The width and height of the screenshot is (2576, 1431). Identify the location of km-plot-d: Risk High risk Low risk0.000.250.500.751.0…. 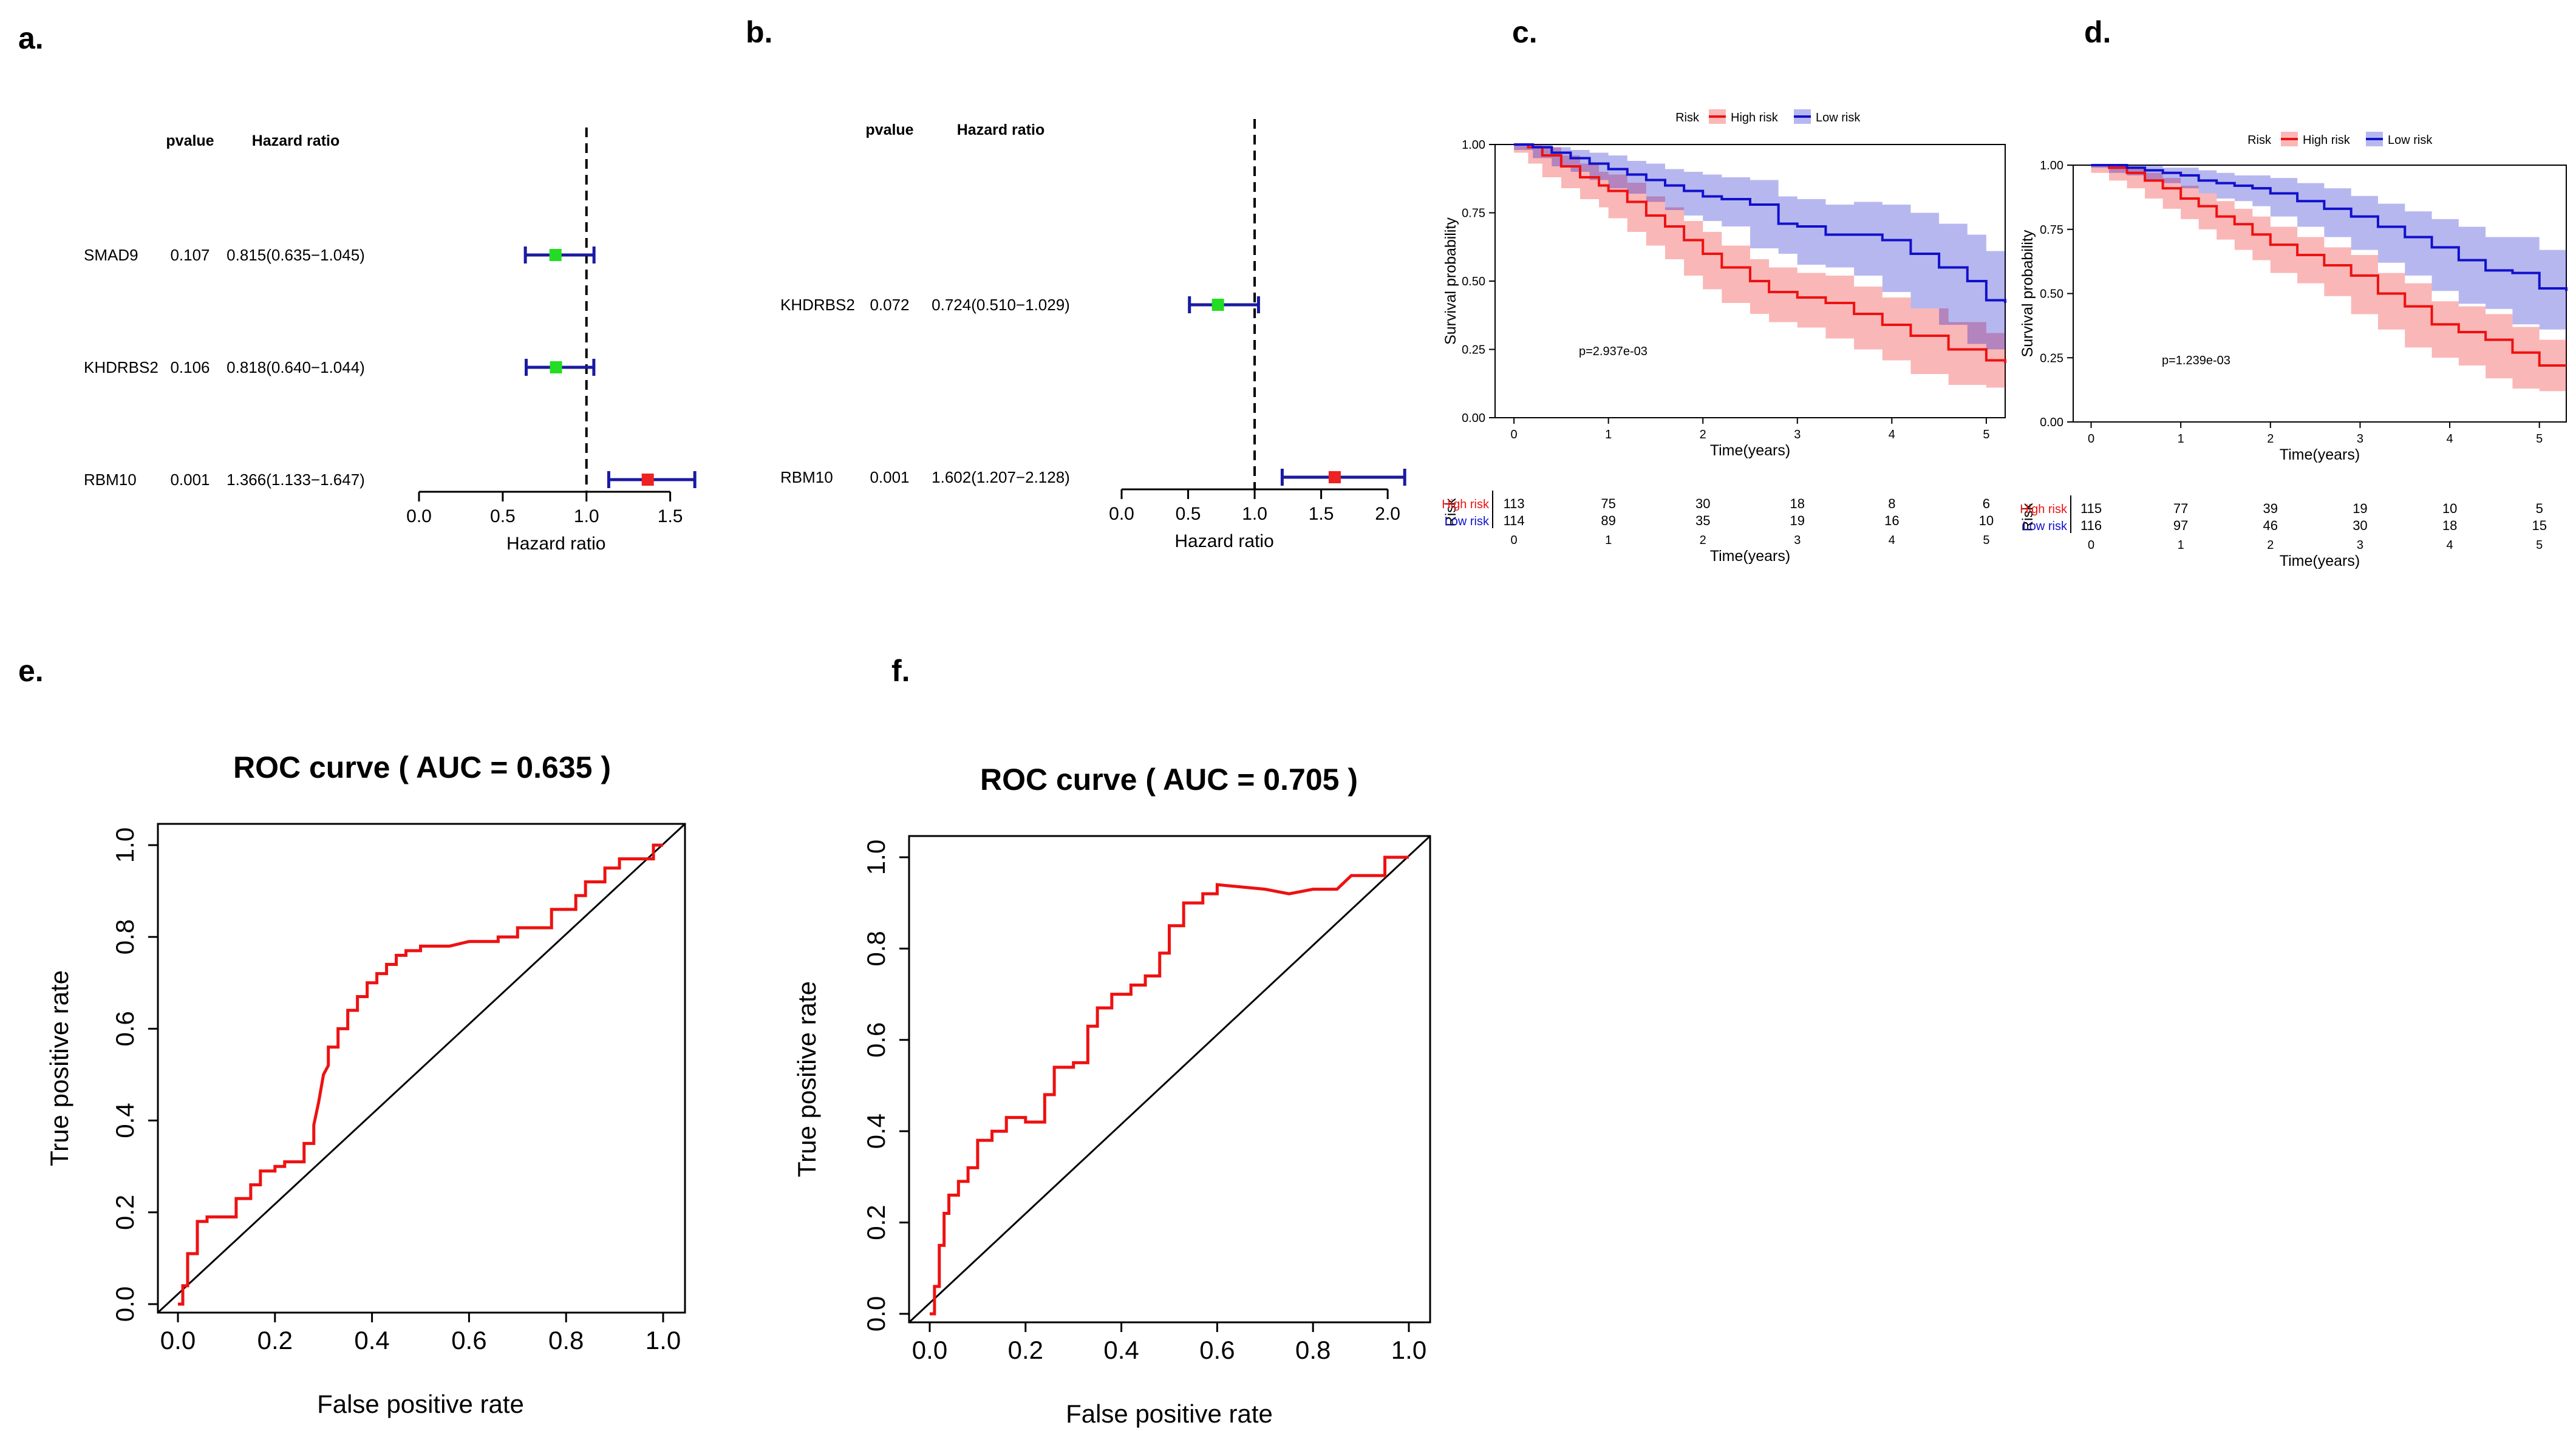
(2293, 351).